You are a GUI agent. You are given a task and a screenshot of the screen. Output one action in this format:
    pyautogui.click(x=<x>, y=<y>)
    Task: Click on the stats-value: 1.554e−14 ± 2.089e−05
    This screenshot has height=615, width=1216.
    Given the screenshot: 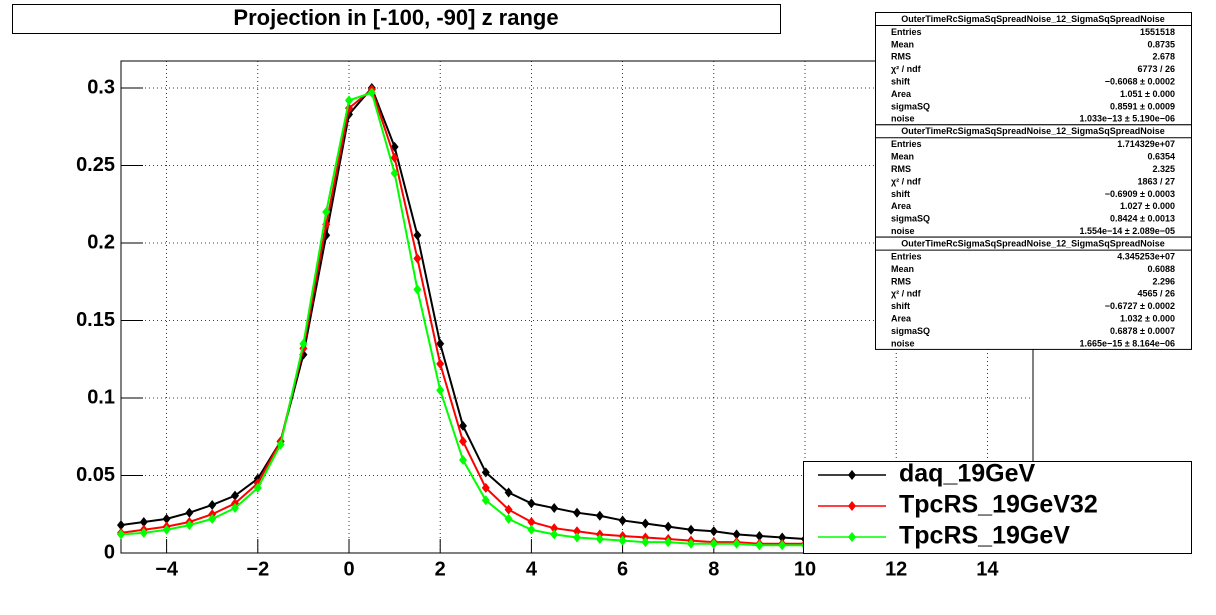 What is the action you would take?
    pyautogui.click(x=1127, y=231)
    